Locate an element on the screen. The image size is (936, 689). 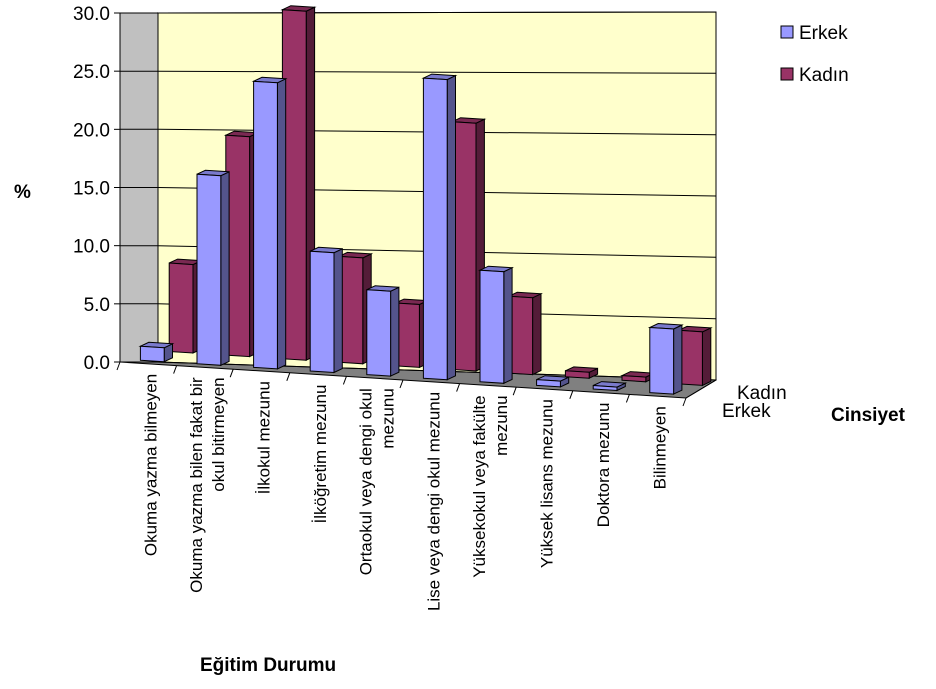
x-tick-mark-end is located at coordinates (684, 402).